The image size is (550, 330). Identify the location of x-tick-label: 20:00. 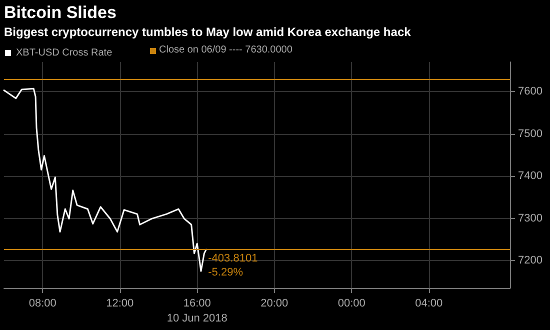
(274, 304).